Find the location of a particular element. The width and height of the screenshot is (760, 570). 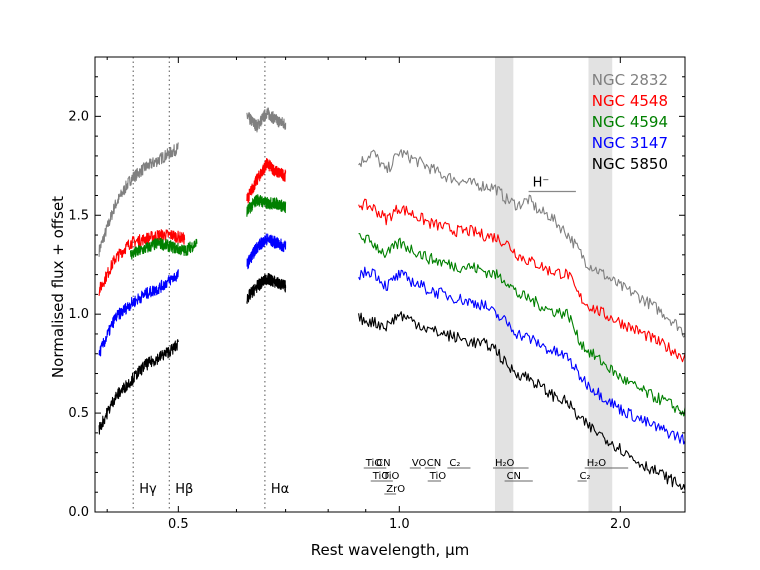

legend-entry: NGC 5850 is located at coordinates (630, 164).